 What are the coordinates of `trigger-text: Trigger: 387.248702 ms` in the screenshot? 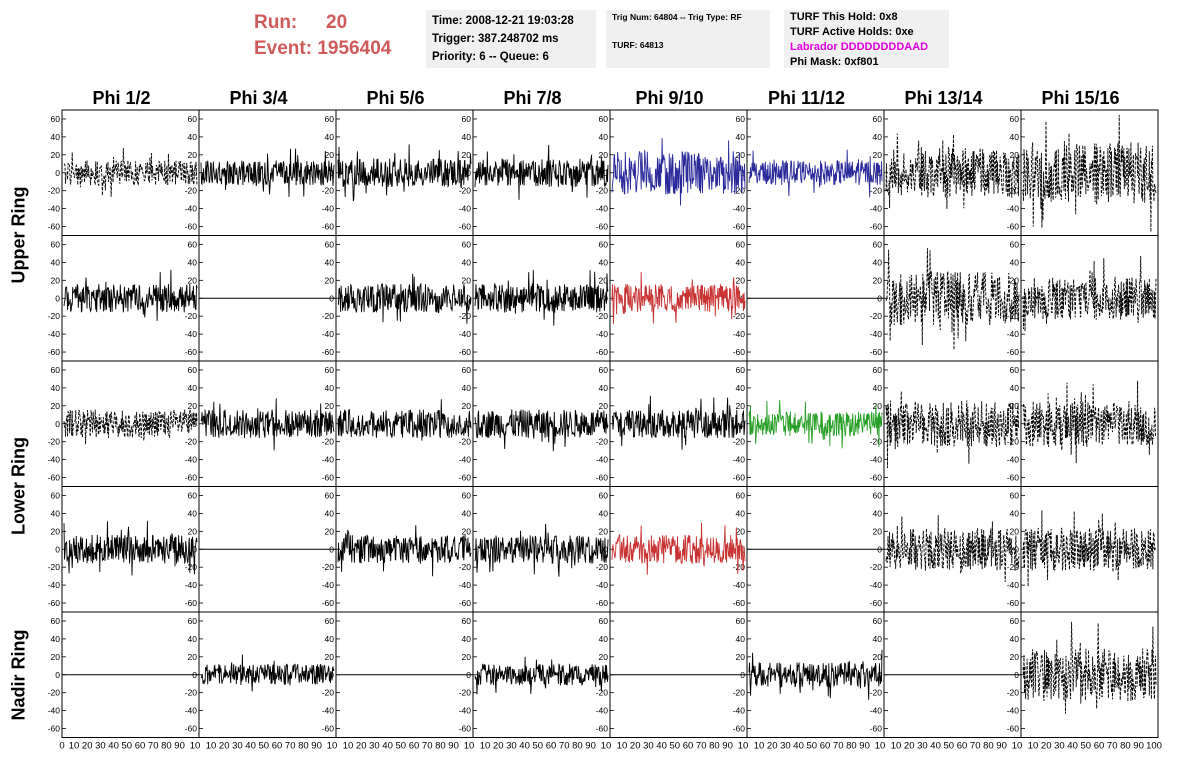 It's located at (495, 39).